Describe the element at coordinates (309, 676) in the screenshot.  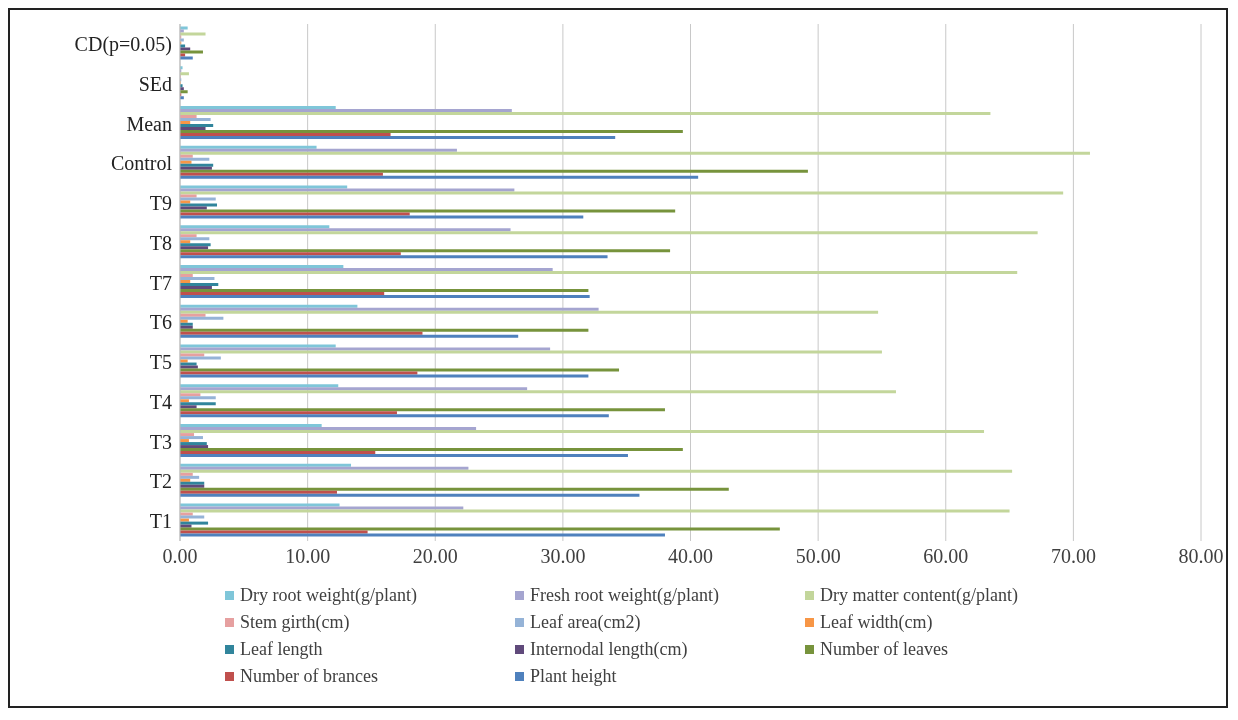
I see `legend-label: Number of brances` at that location.